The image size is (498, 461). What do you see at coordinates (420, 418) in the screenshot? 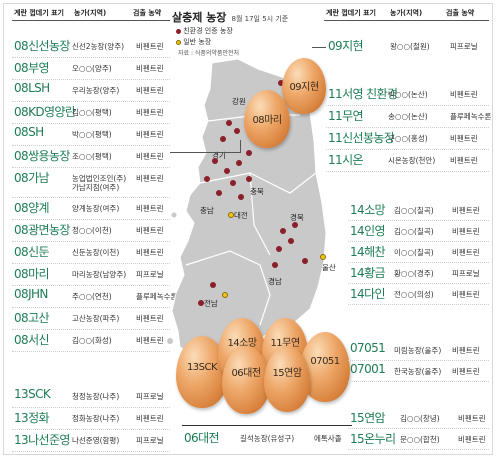
I see `farm-name: 김○○(창녕)` at bounding box center [420, 418].